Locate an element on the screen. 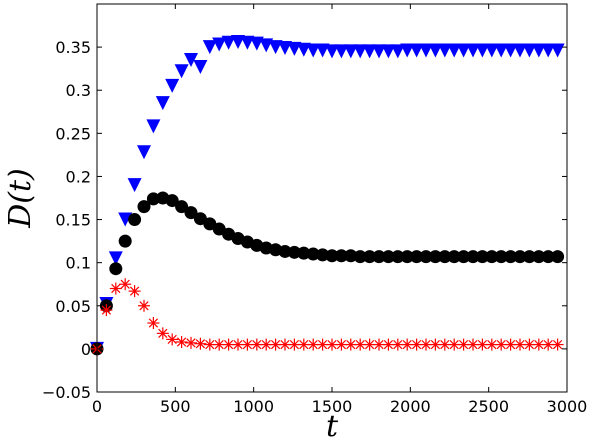 This screenshot has height=442, width=592. y-tick-label: 0.25 is located at coordinates (73, 133).